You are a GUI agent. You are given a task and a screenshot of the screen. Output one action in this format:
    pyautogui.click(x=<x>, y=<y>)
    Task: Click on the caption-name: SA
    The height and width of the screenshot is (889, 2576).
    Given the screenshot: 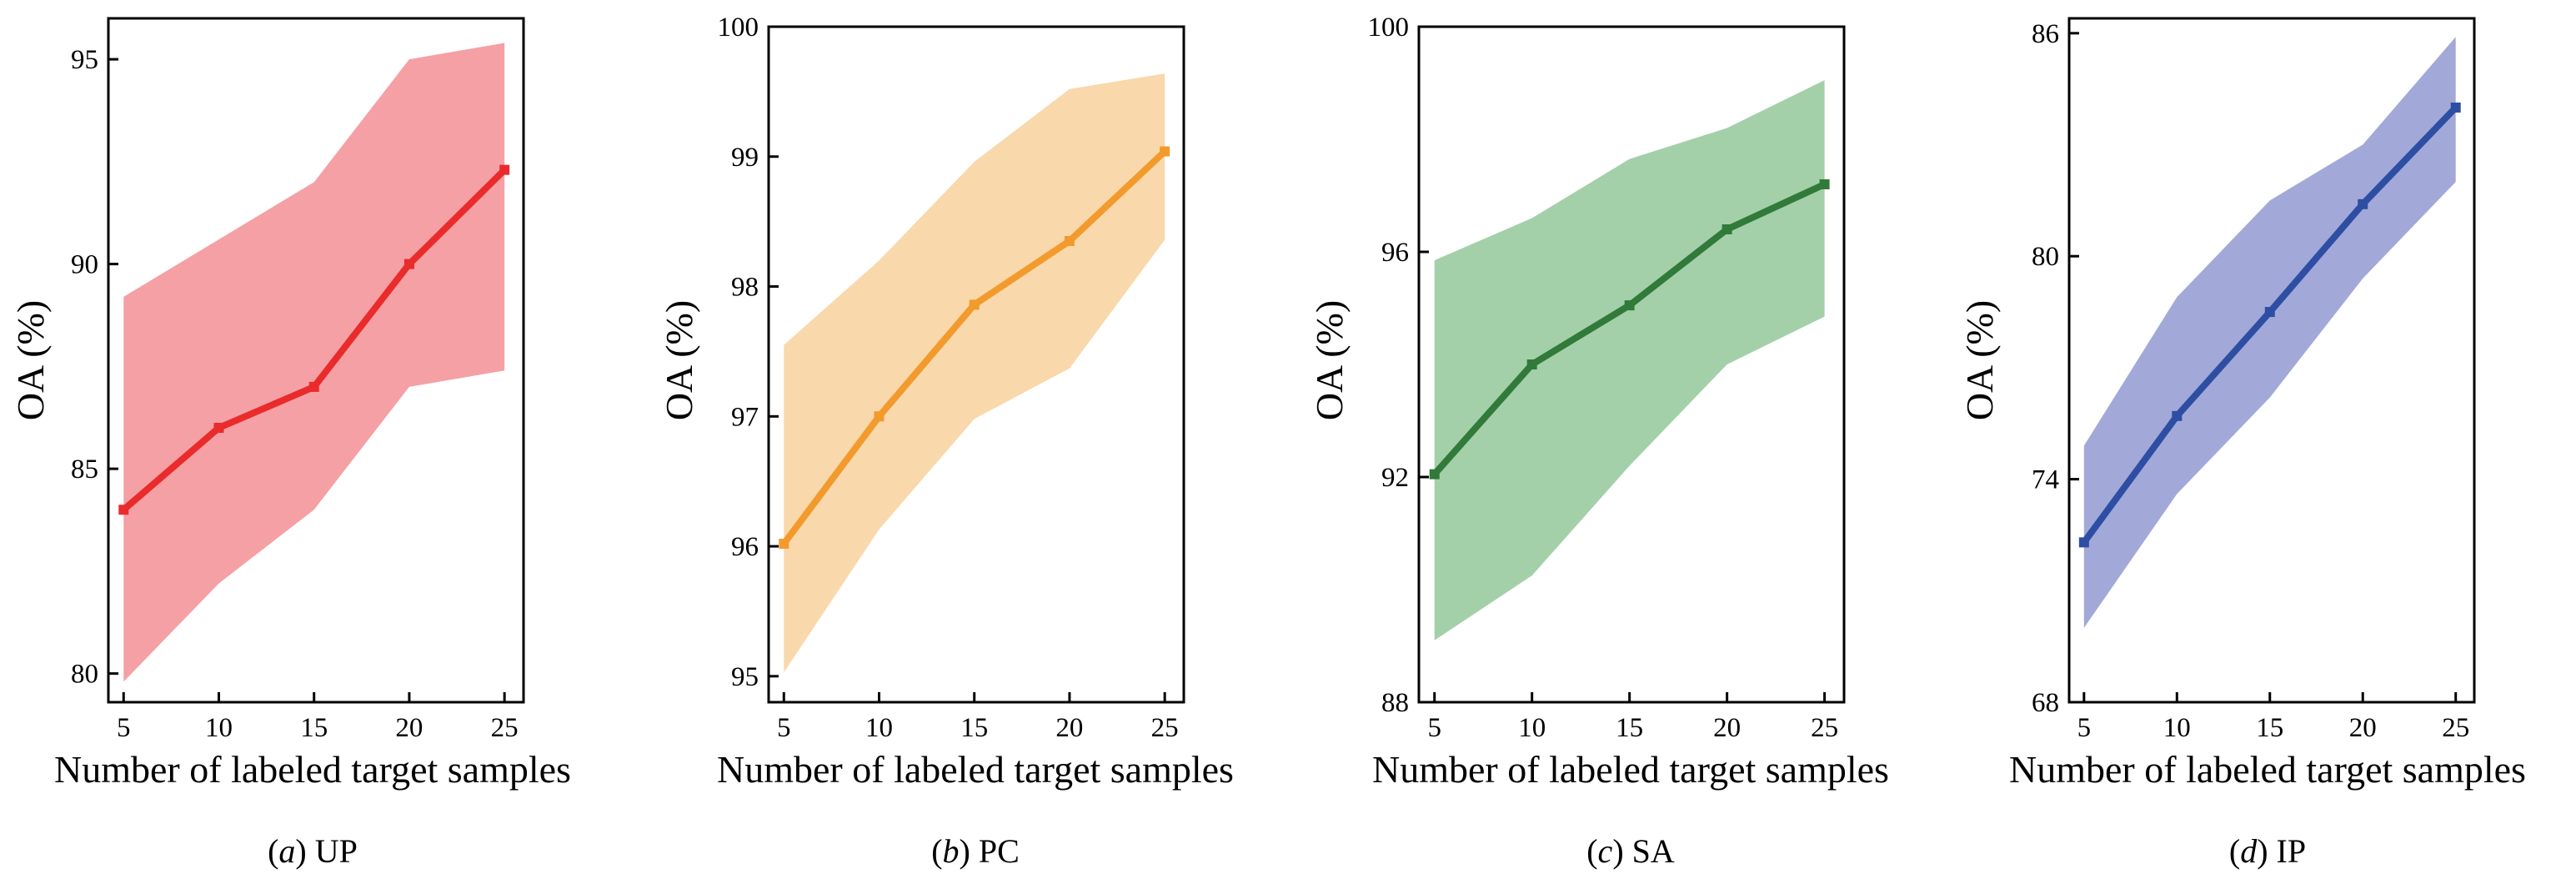 What is the action you would take?
    pyautogui.click(x=1653, y=851)
    